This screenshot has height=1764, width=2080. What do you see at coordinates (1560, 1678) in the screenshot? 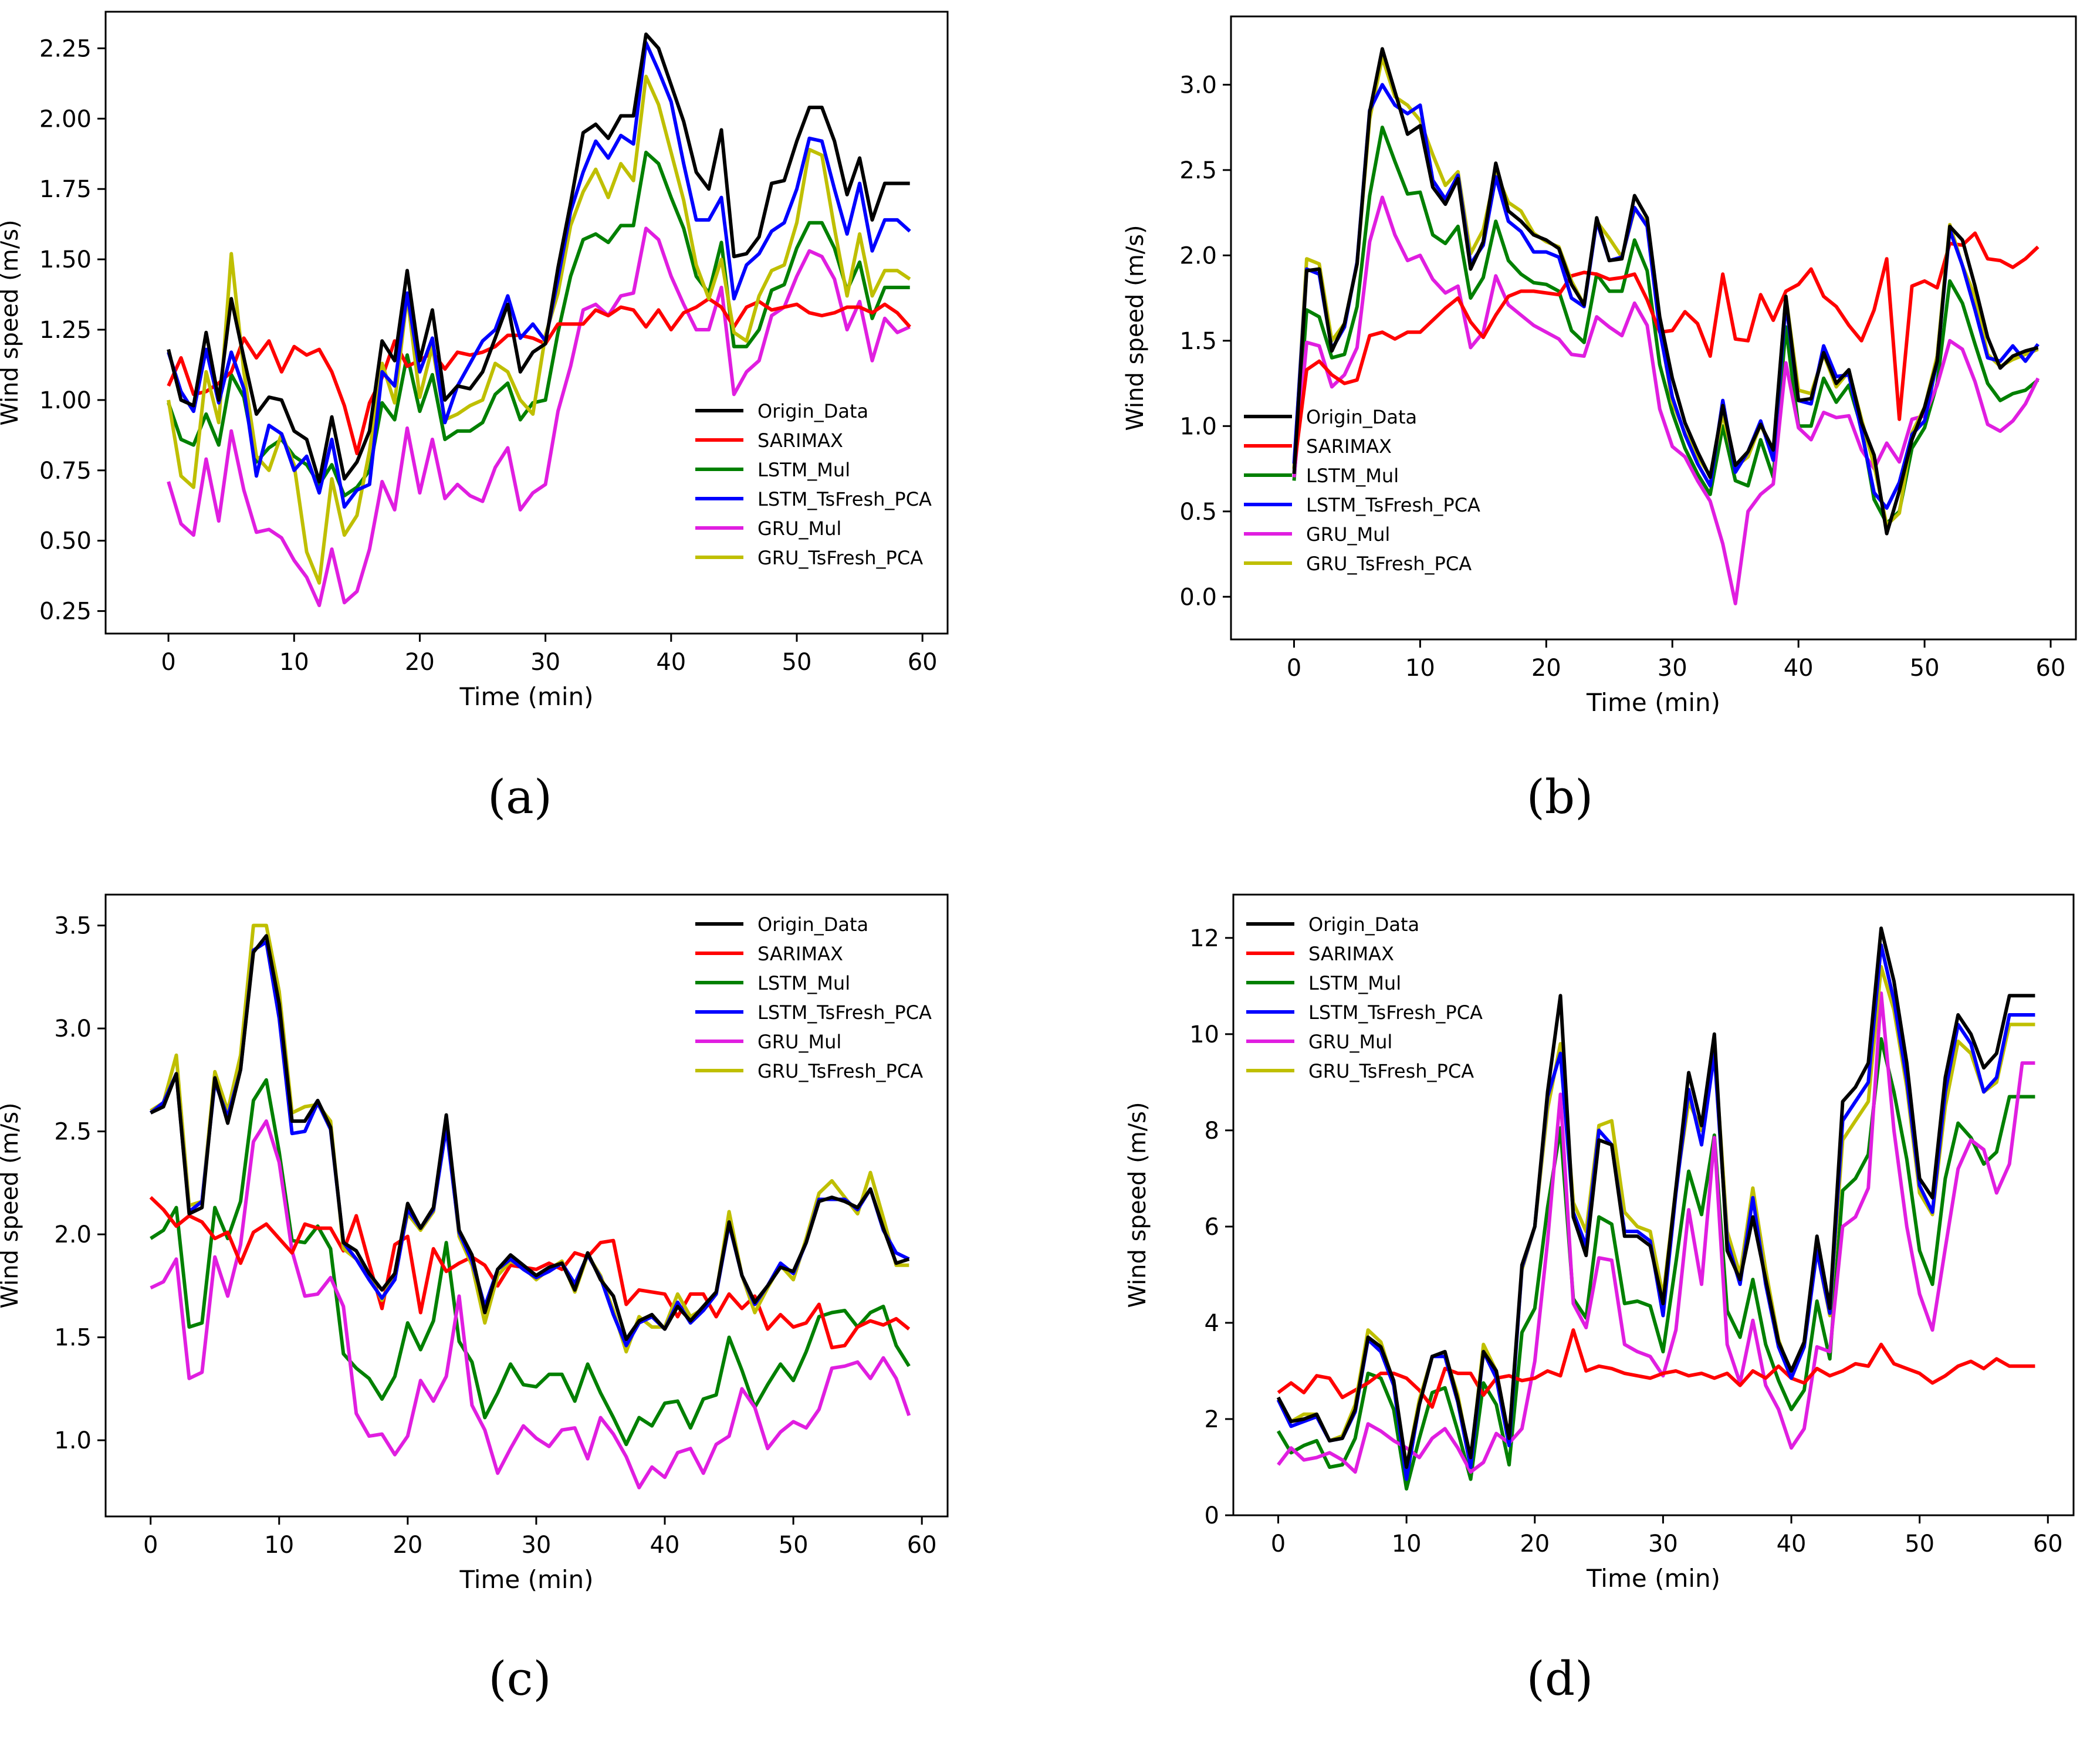
I see `panel-caption-d: (d)` at bounding box center [1560, 1678].